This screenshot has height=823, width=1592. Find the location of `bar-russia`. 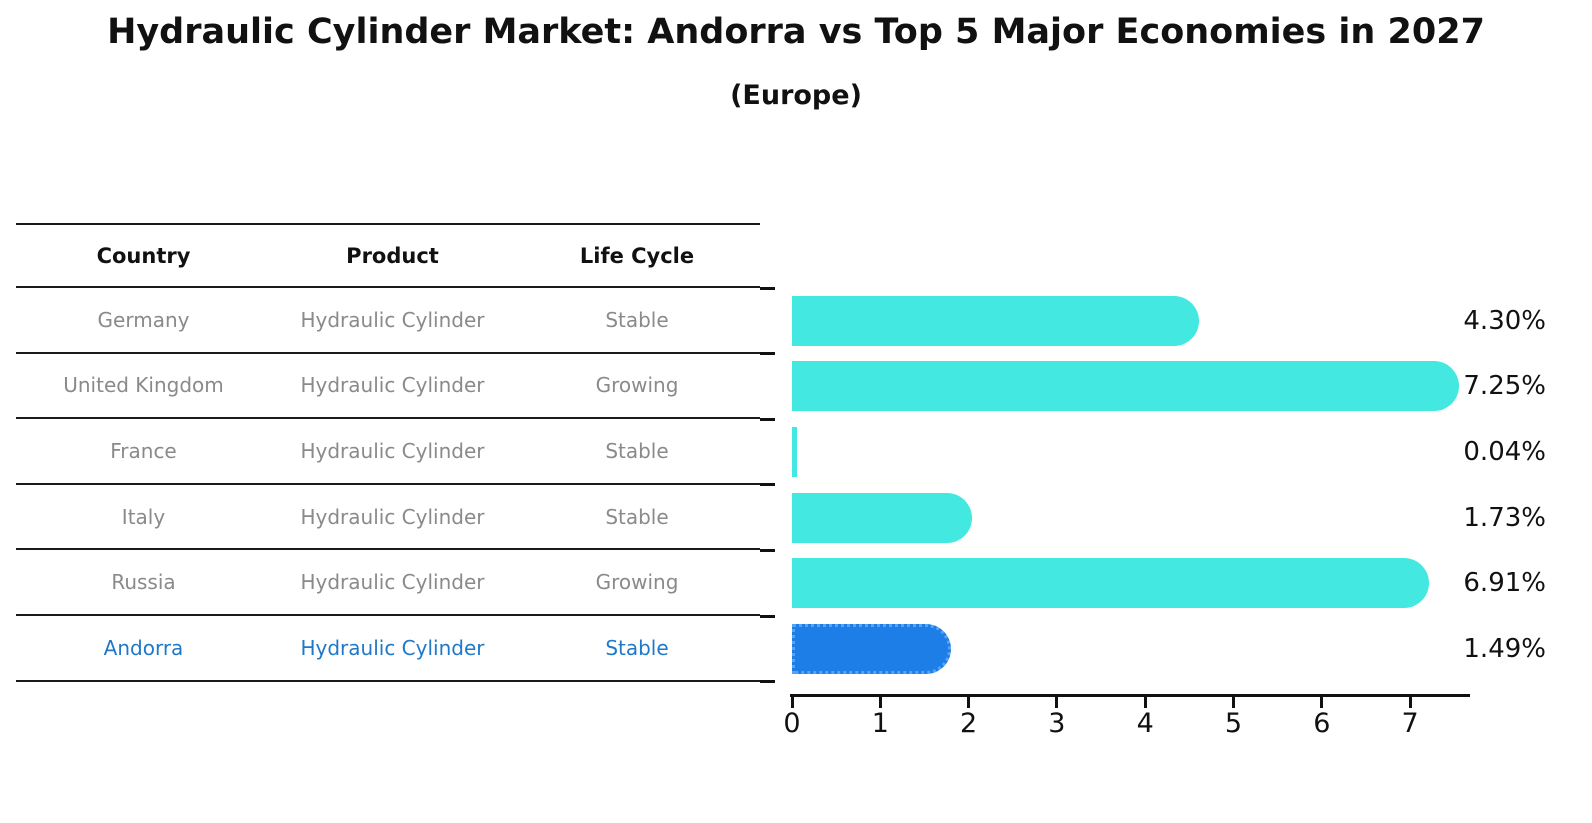

bar-russia is located at coordinates (1111, 583).